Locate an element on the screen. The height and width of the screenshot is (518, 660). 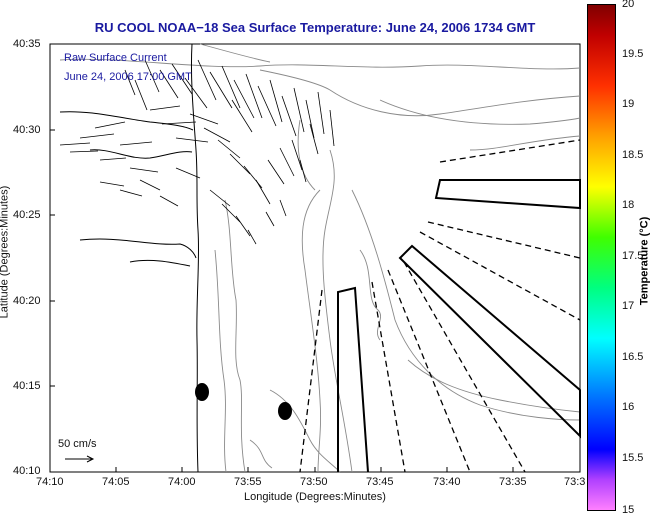
colorbar-label: Temperature (°C) is located at coordinates (644, 261).